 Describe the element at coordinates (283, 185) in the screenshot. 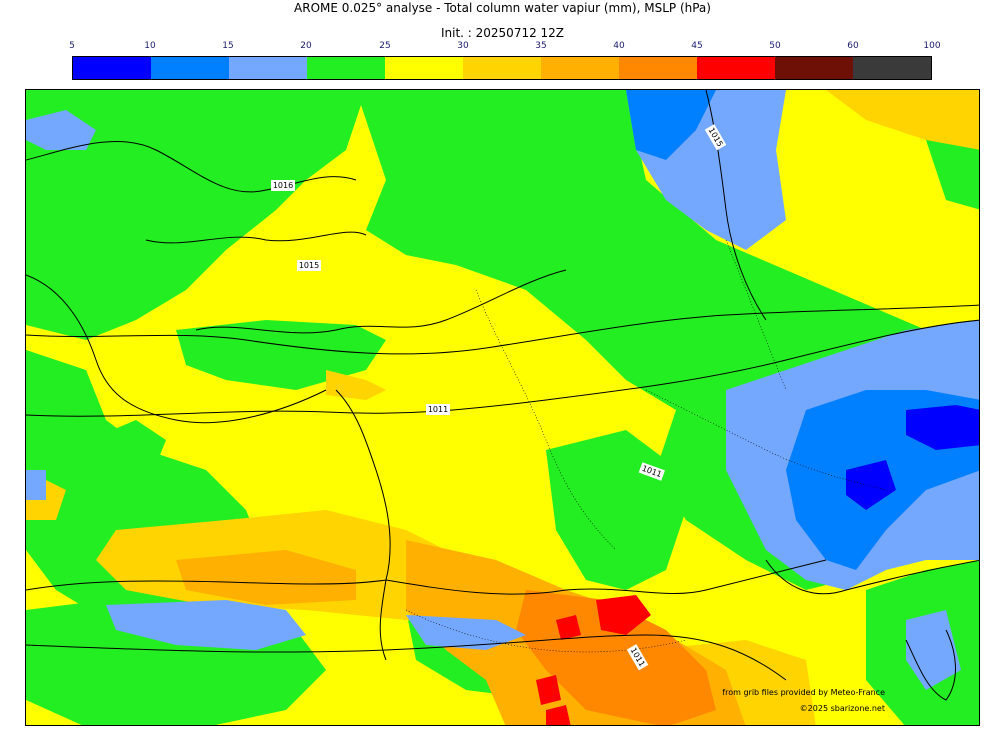

I see `isobar-label: 1016` at that location.